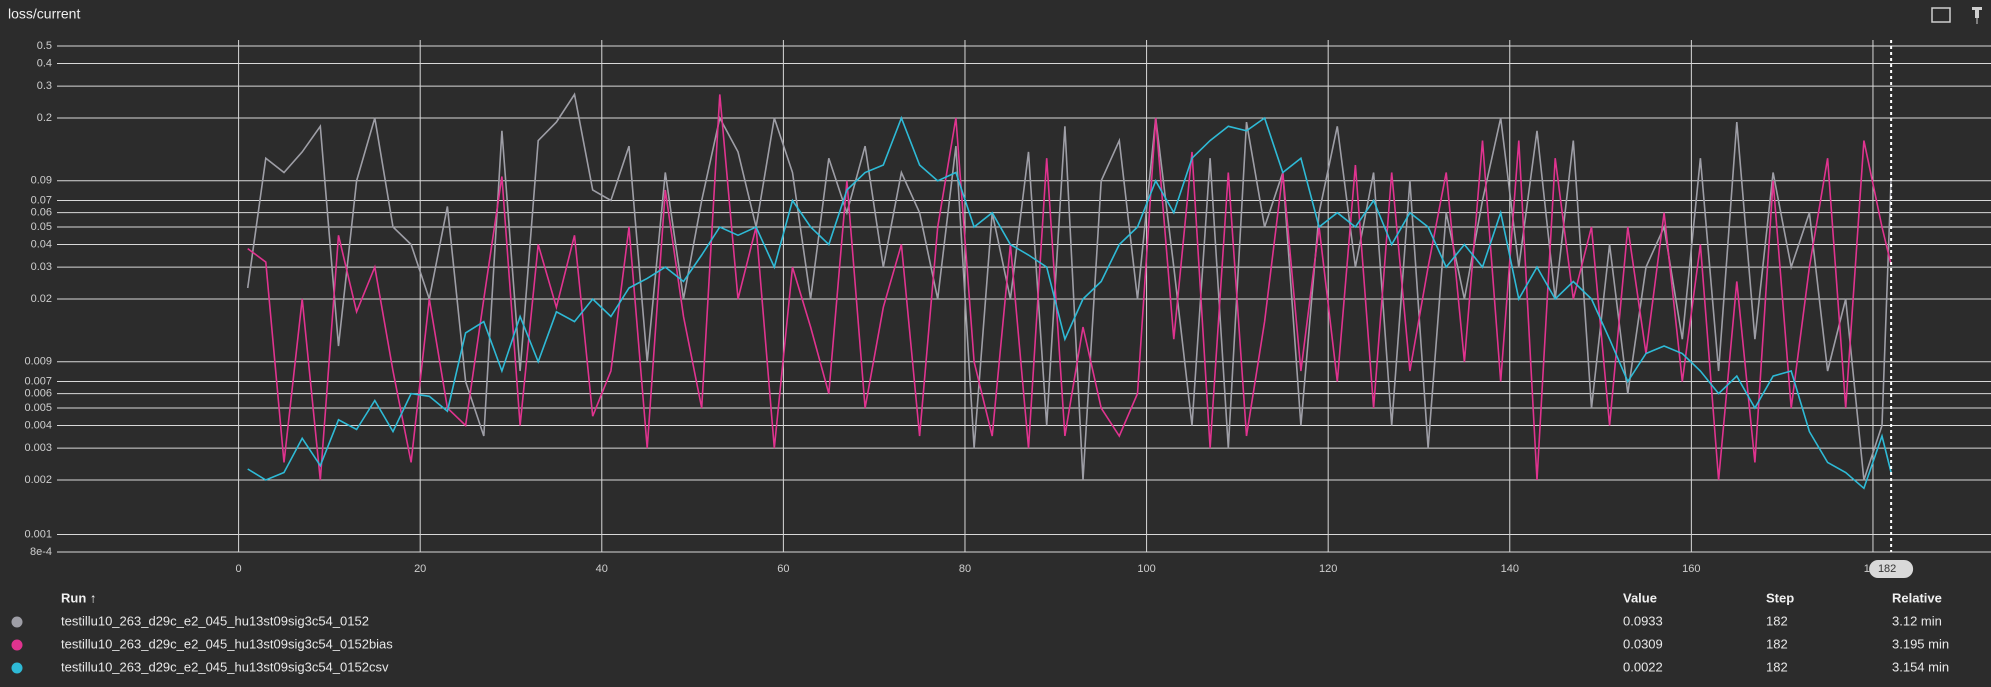 This screenshot has width=1991, height=687. Describe the element at coordinates (1328, 569) in the screenshot. I see `x-tick-label: 120` at that location.